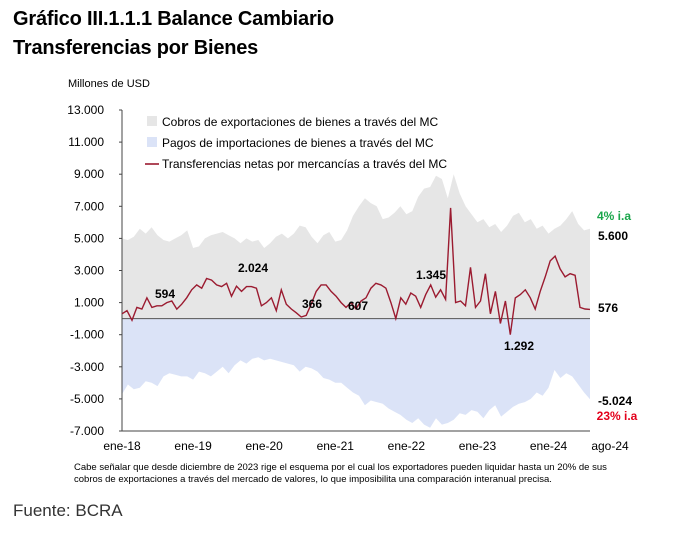  Describe the element at coordinates (87, 399) in the screenshot. I see `y-tick-label: -5.000` at that location.